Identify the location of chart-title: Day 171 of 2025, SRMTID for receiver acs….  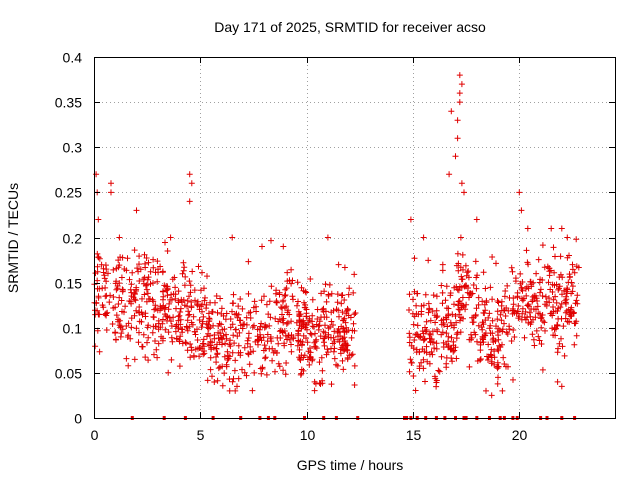
(350, 27).